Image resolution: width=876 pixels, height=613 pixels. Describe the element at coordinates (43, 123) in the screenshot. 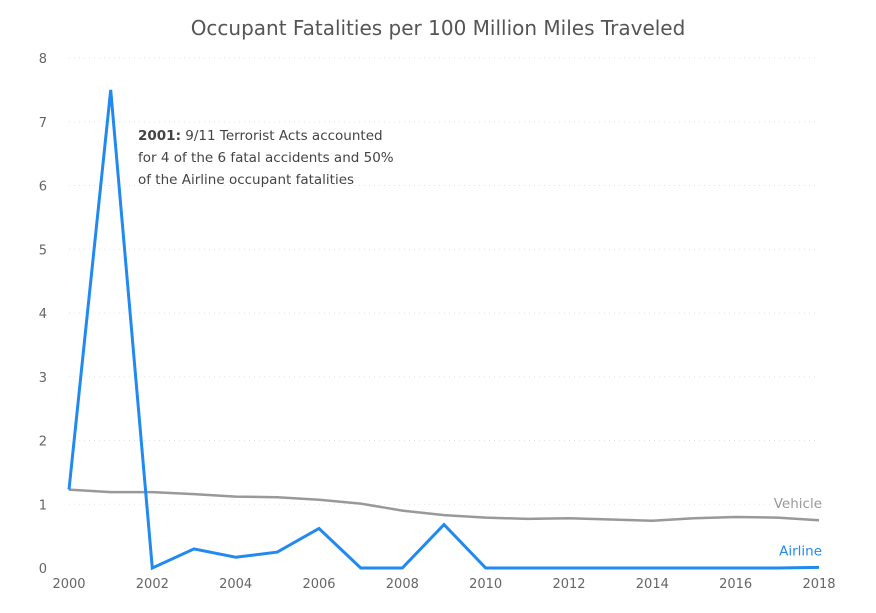

I see `y-tick-label: 7` at that location.